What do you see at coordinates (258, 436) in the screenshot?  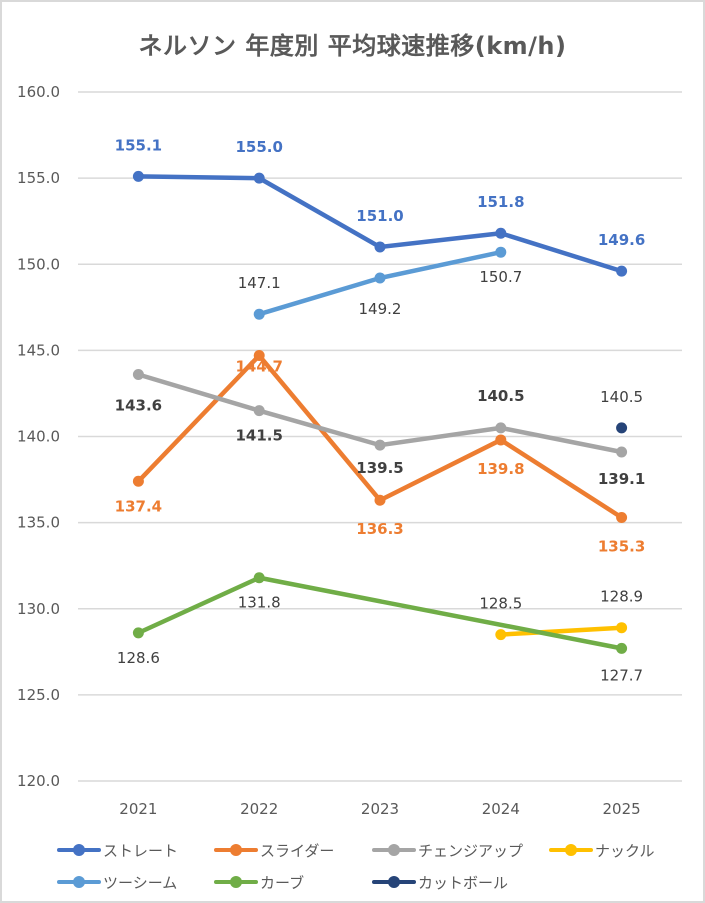 I see `data-label: 141.5` at bounding box center [258, 436].